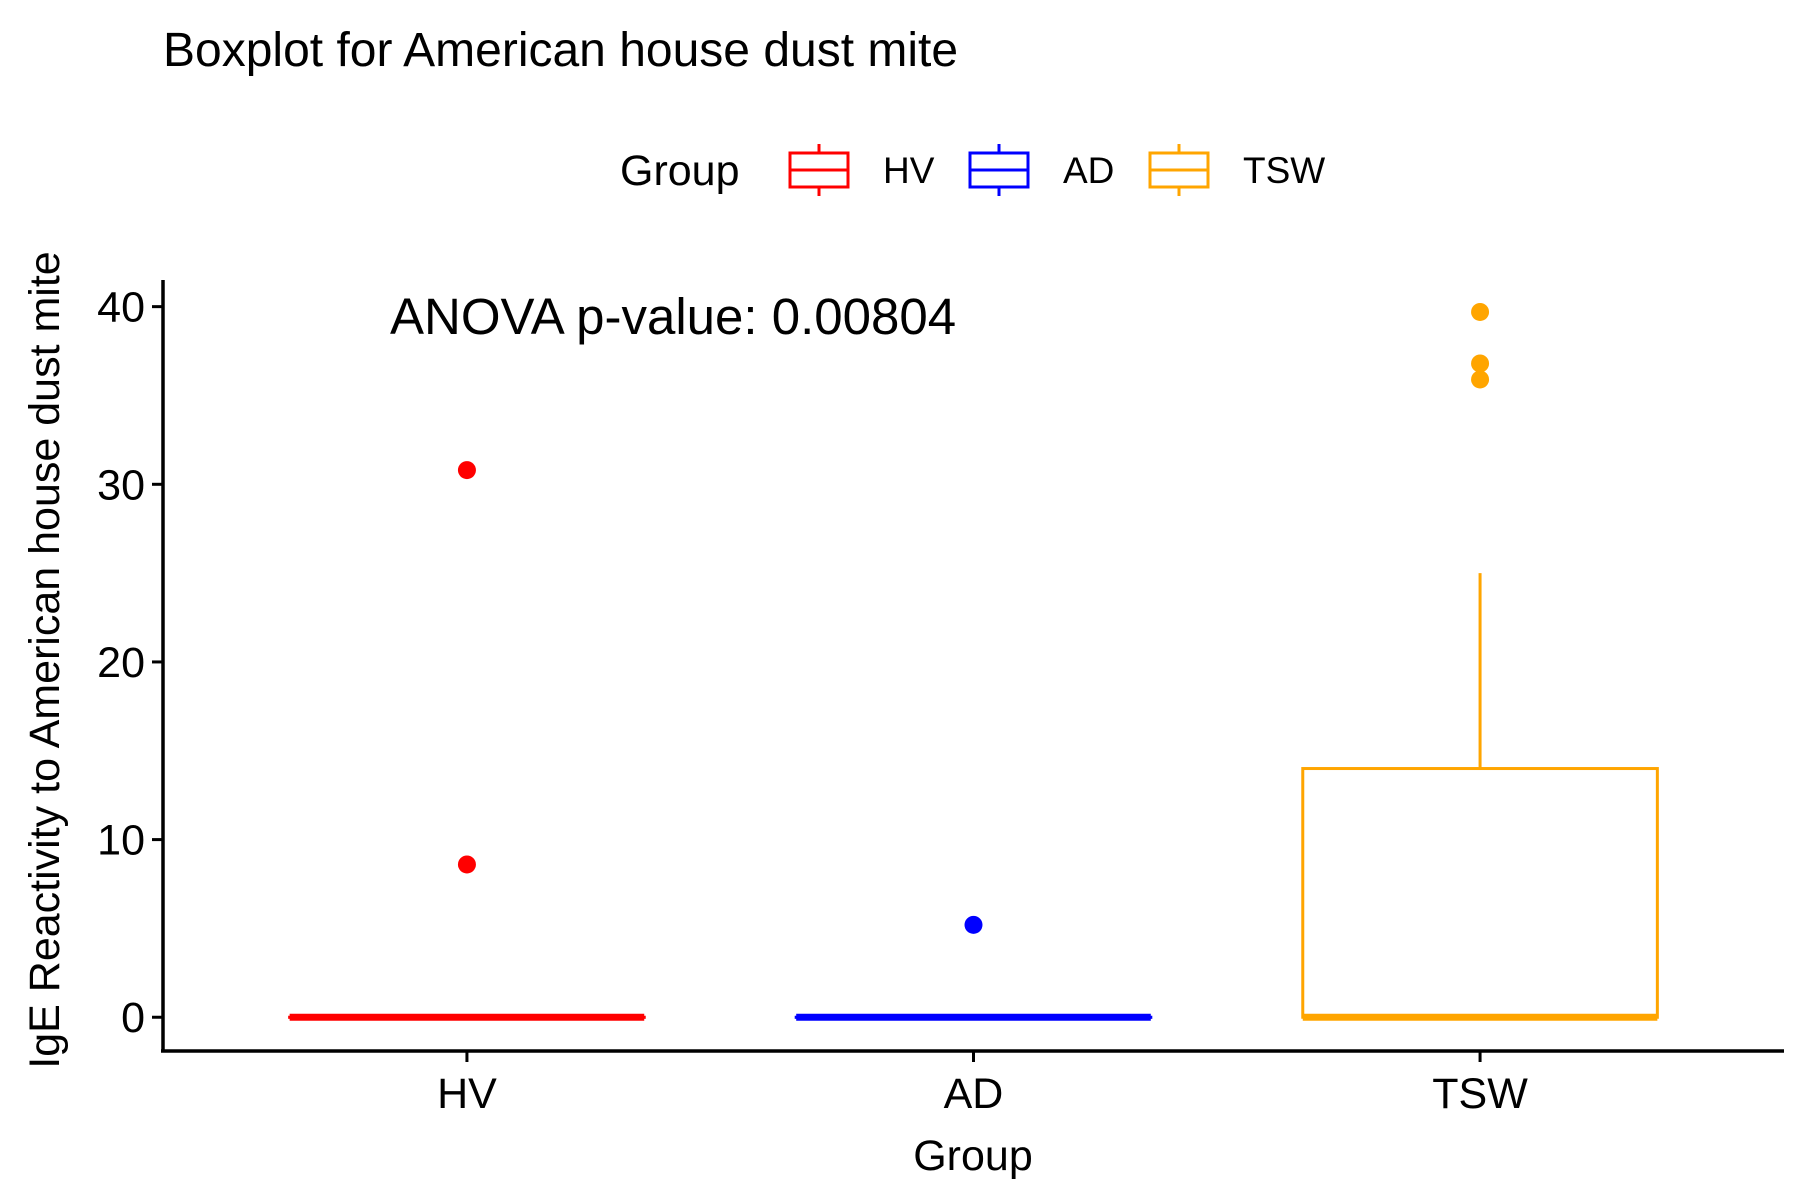  Describe the element at coordinates (121, 841) in the screenshot. I see `y-tick-label: 10` at that location.